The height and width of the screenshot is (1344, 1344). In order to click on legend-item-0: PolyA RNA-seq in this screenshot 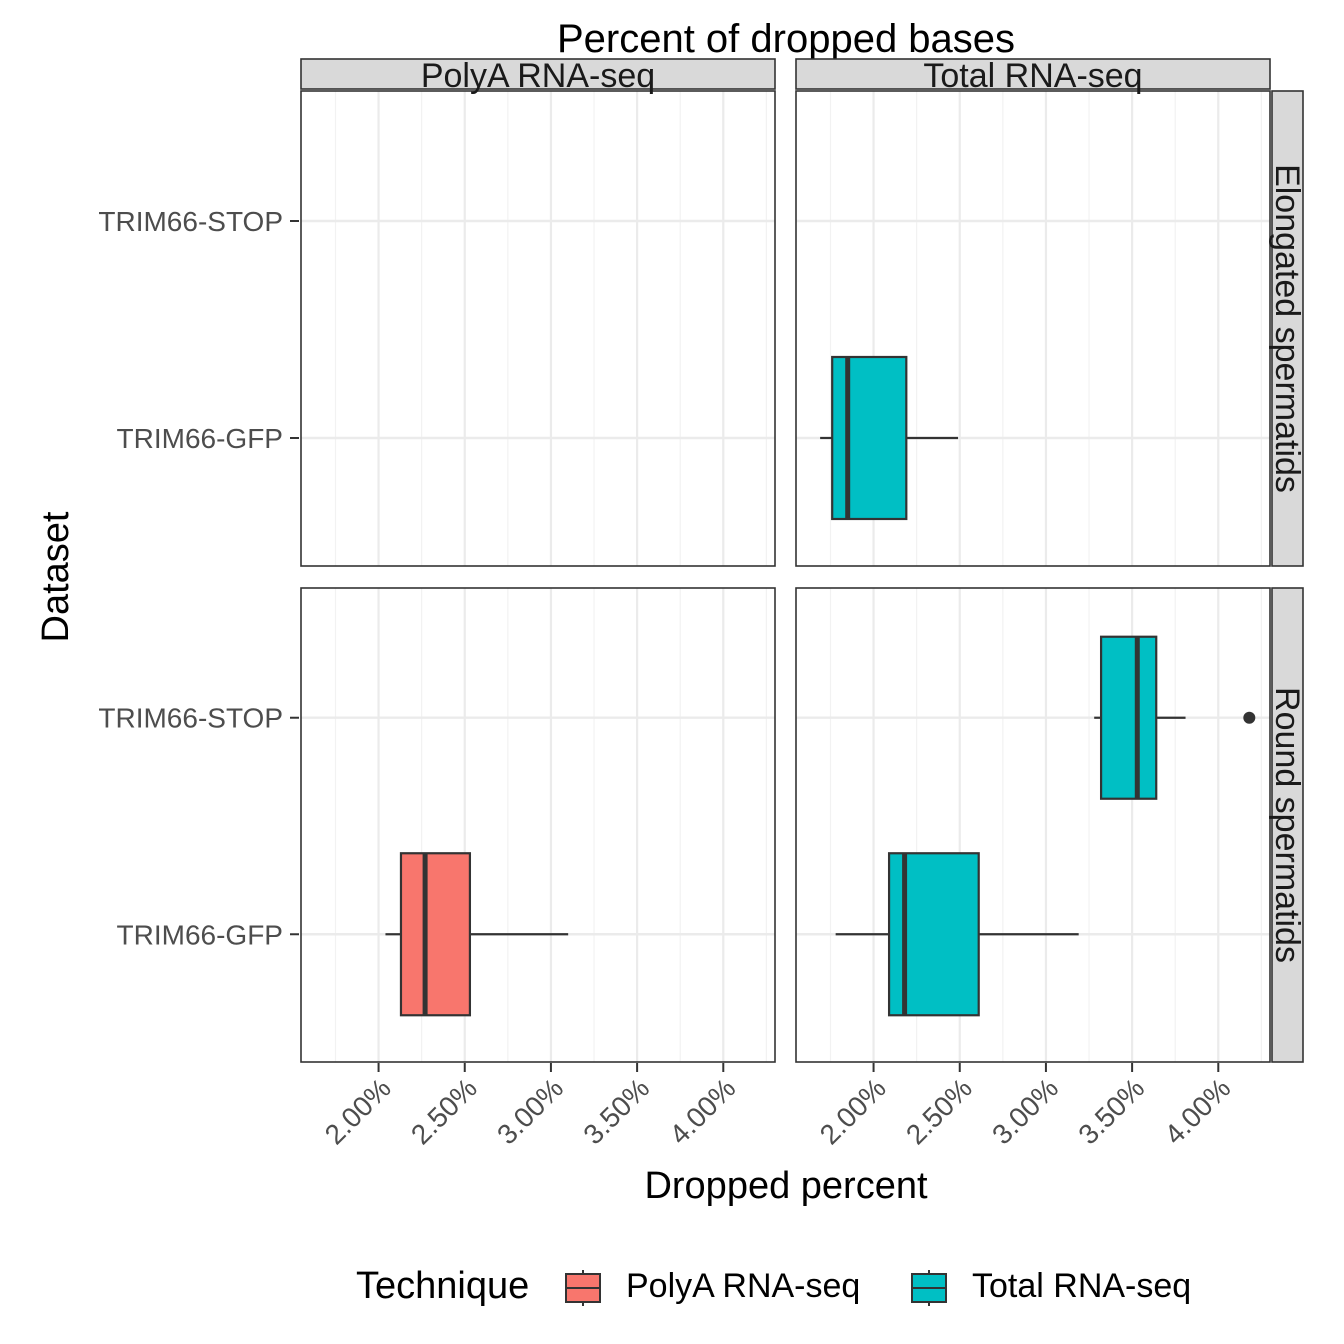, I will do `click(712, 1286)`.